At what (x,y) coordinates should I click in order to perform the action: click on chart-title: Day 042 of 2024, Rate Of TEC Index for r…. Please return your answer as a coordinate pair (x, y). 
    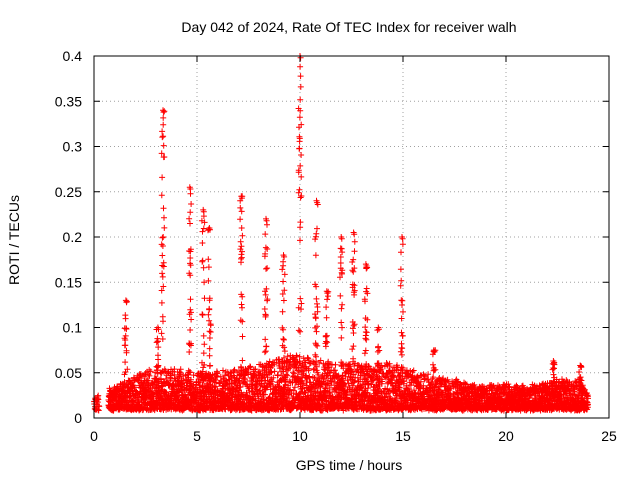
    Looking at the image, I should click on (348, 27).